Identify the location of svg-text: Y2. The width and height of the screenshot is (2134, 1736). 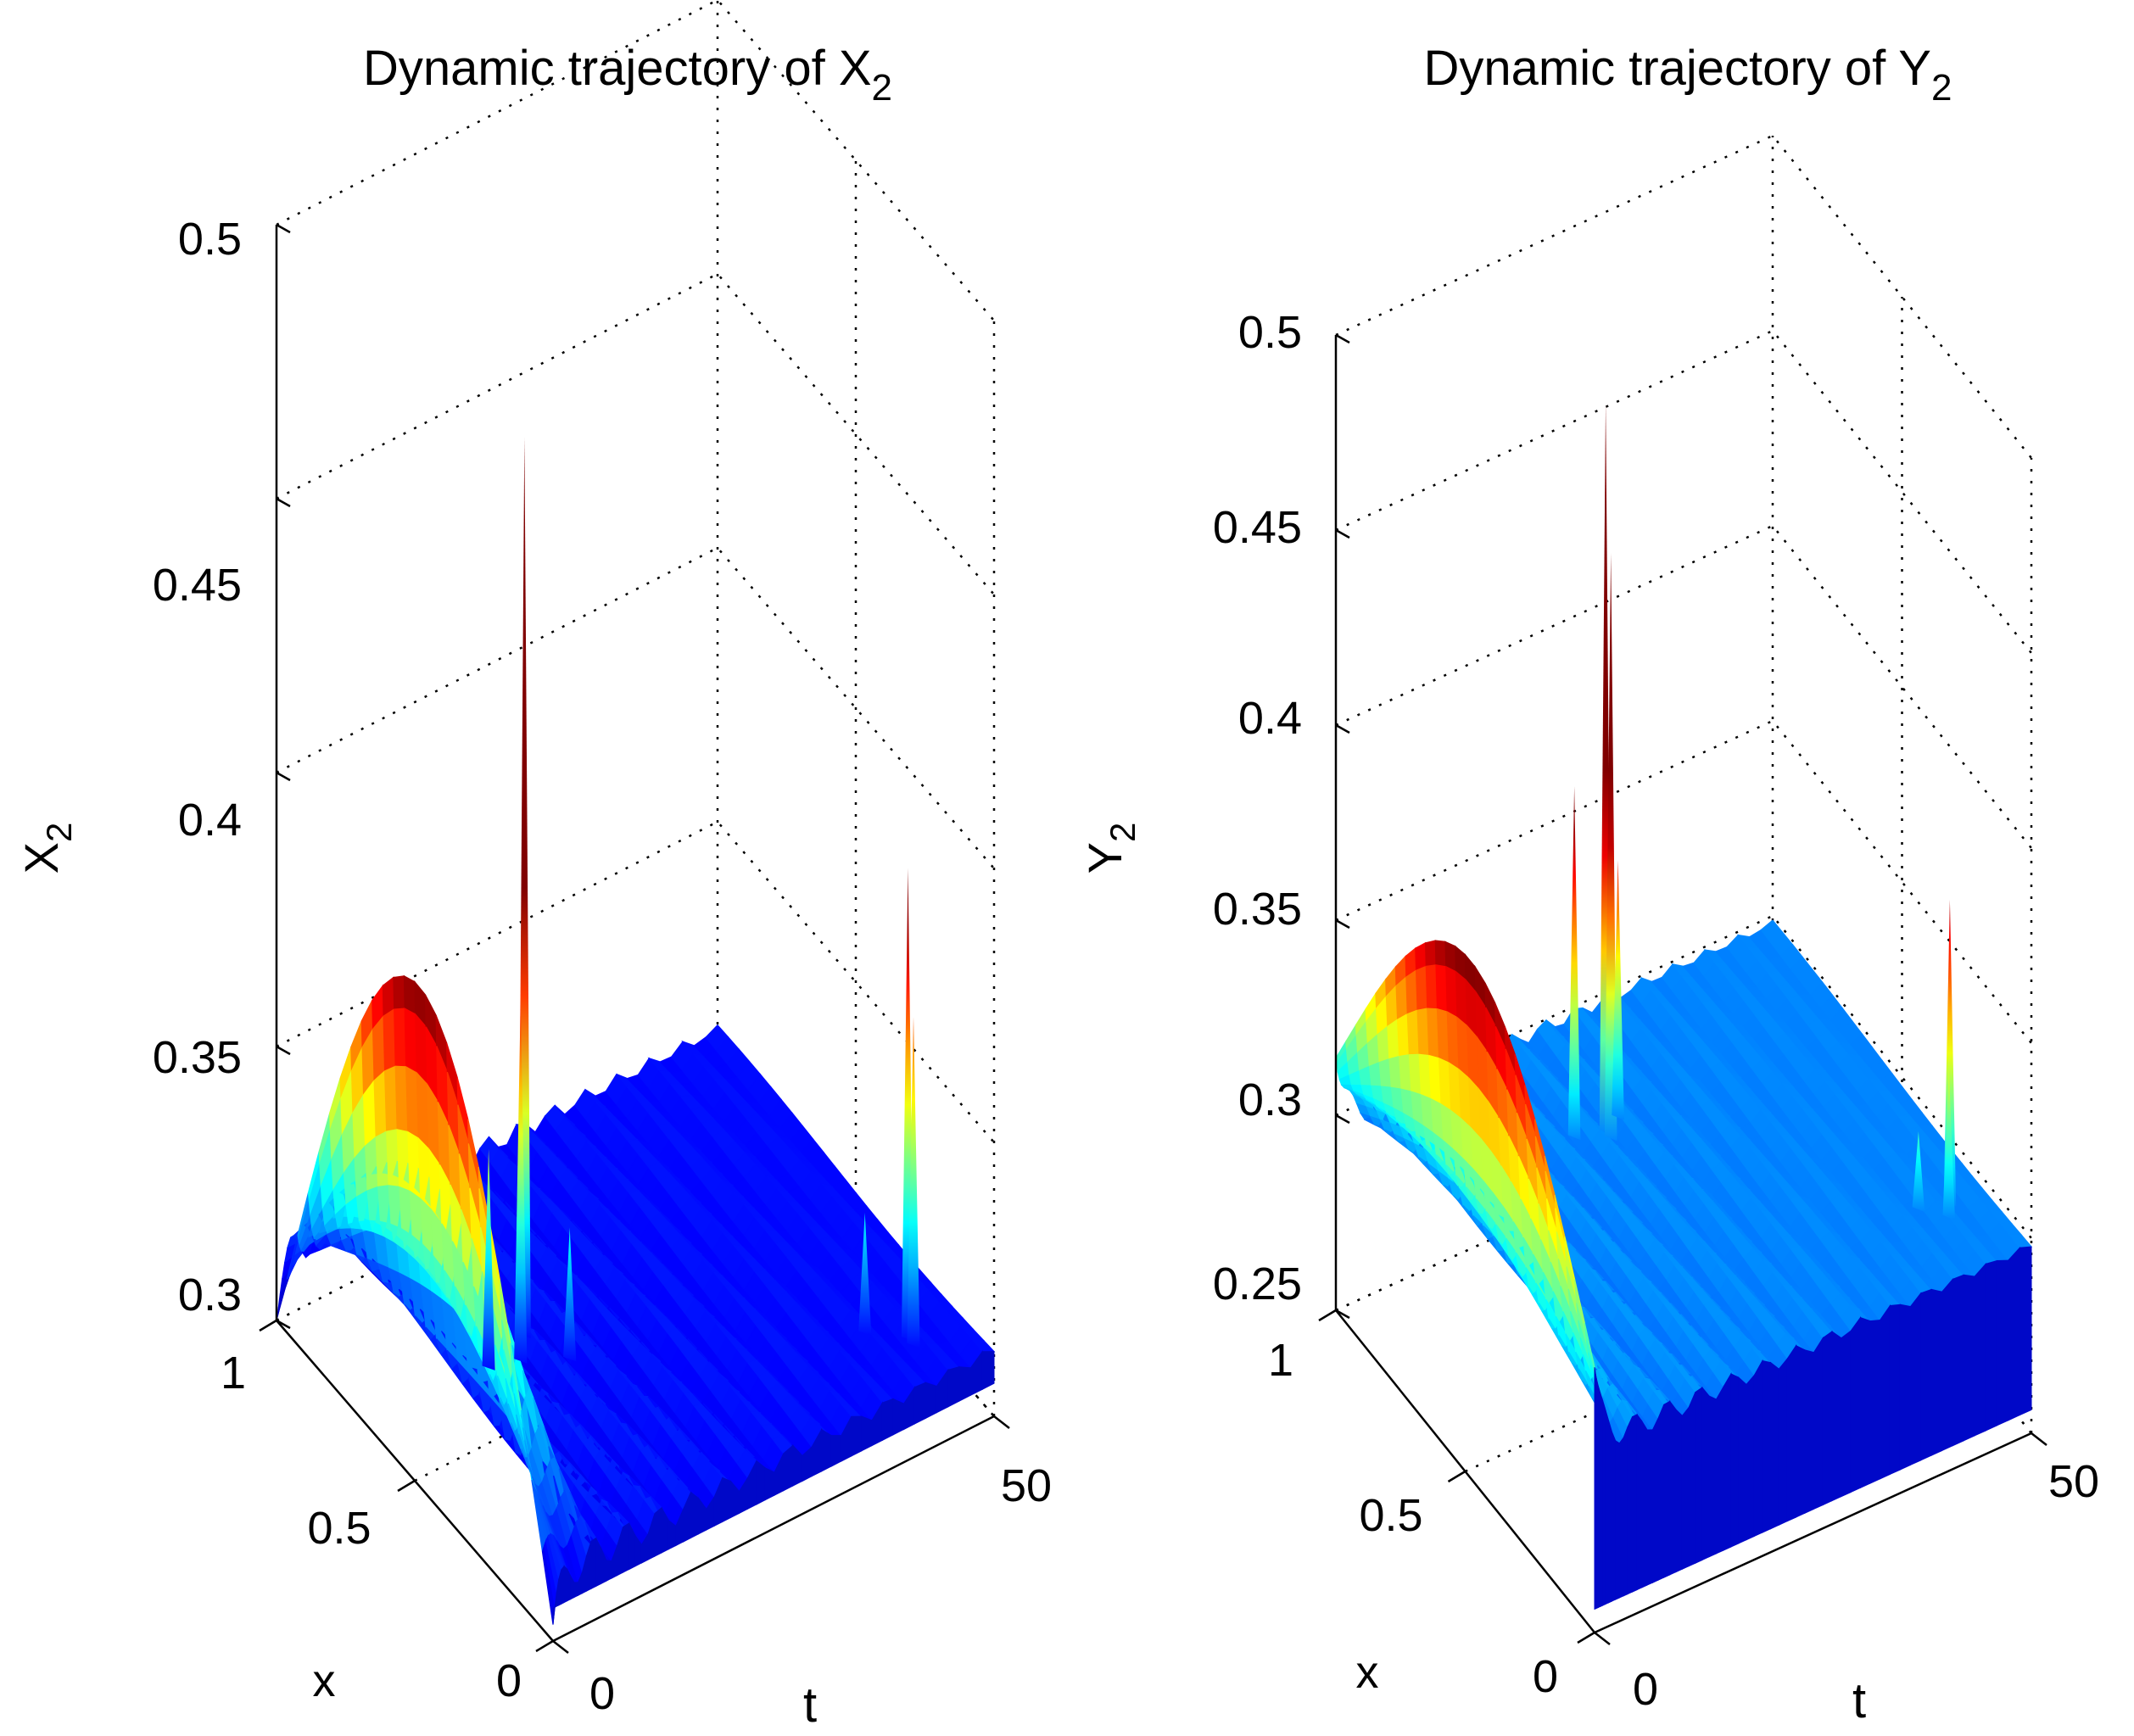
(1110, 848).